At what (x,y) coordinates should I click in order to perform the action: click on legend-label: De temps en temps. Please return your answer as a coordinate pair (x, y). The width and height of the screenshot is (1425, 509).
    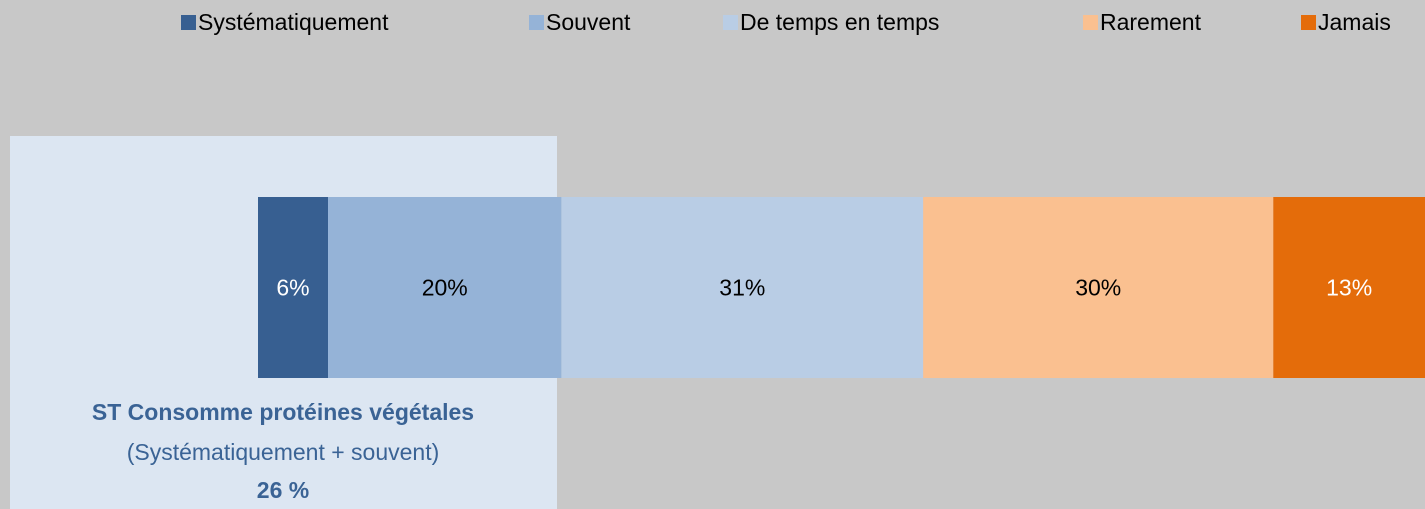
    Looking at the image, I should click on (839, 22).